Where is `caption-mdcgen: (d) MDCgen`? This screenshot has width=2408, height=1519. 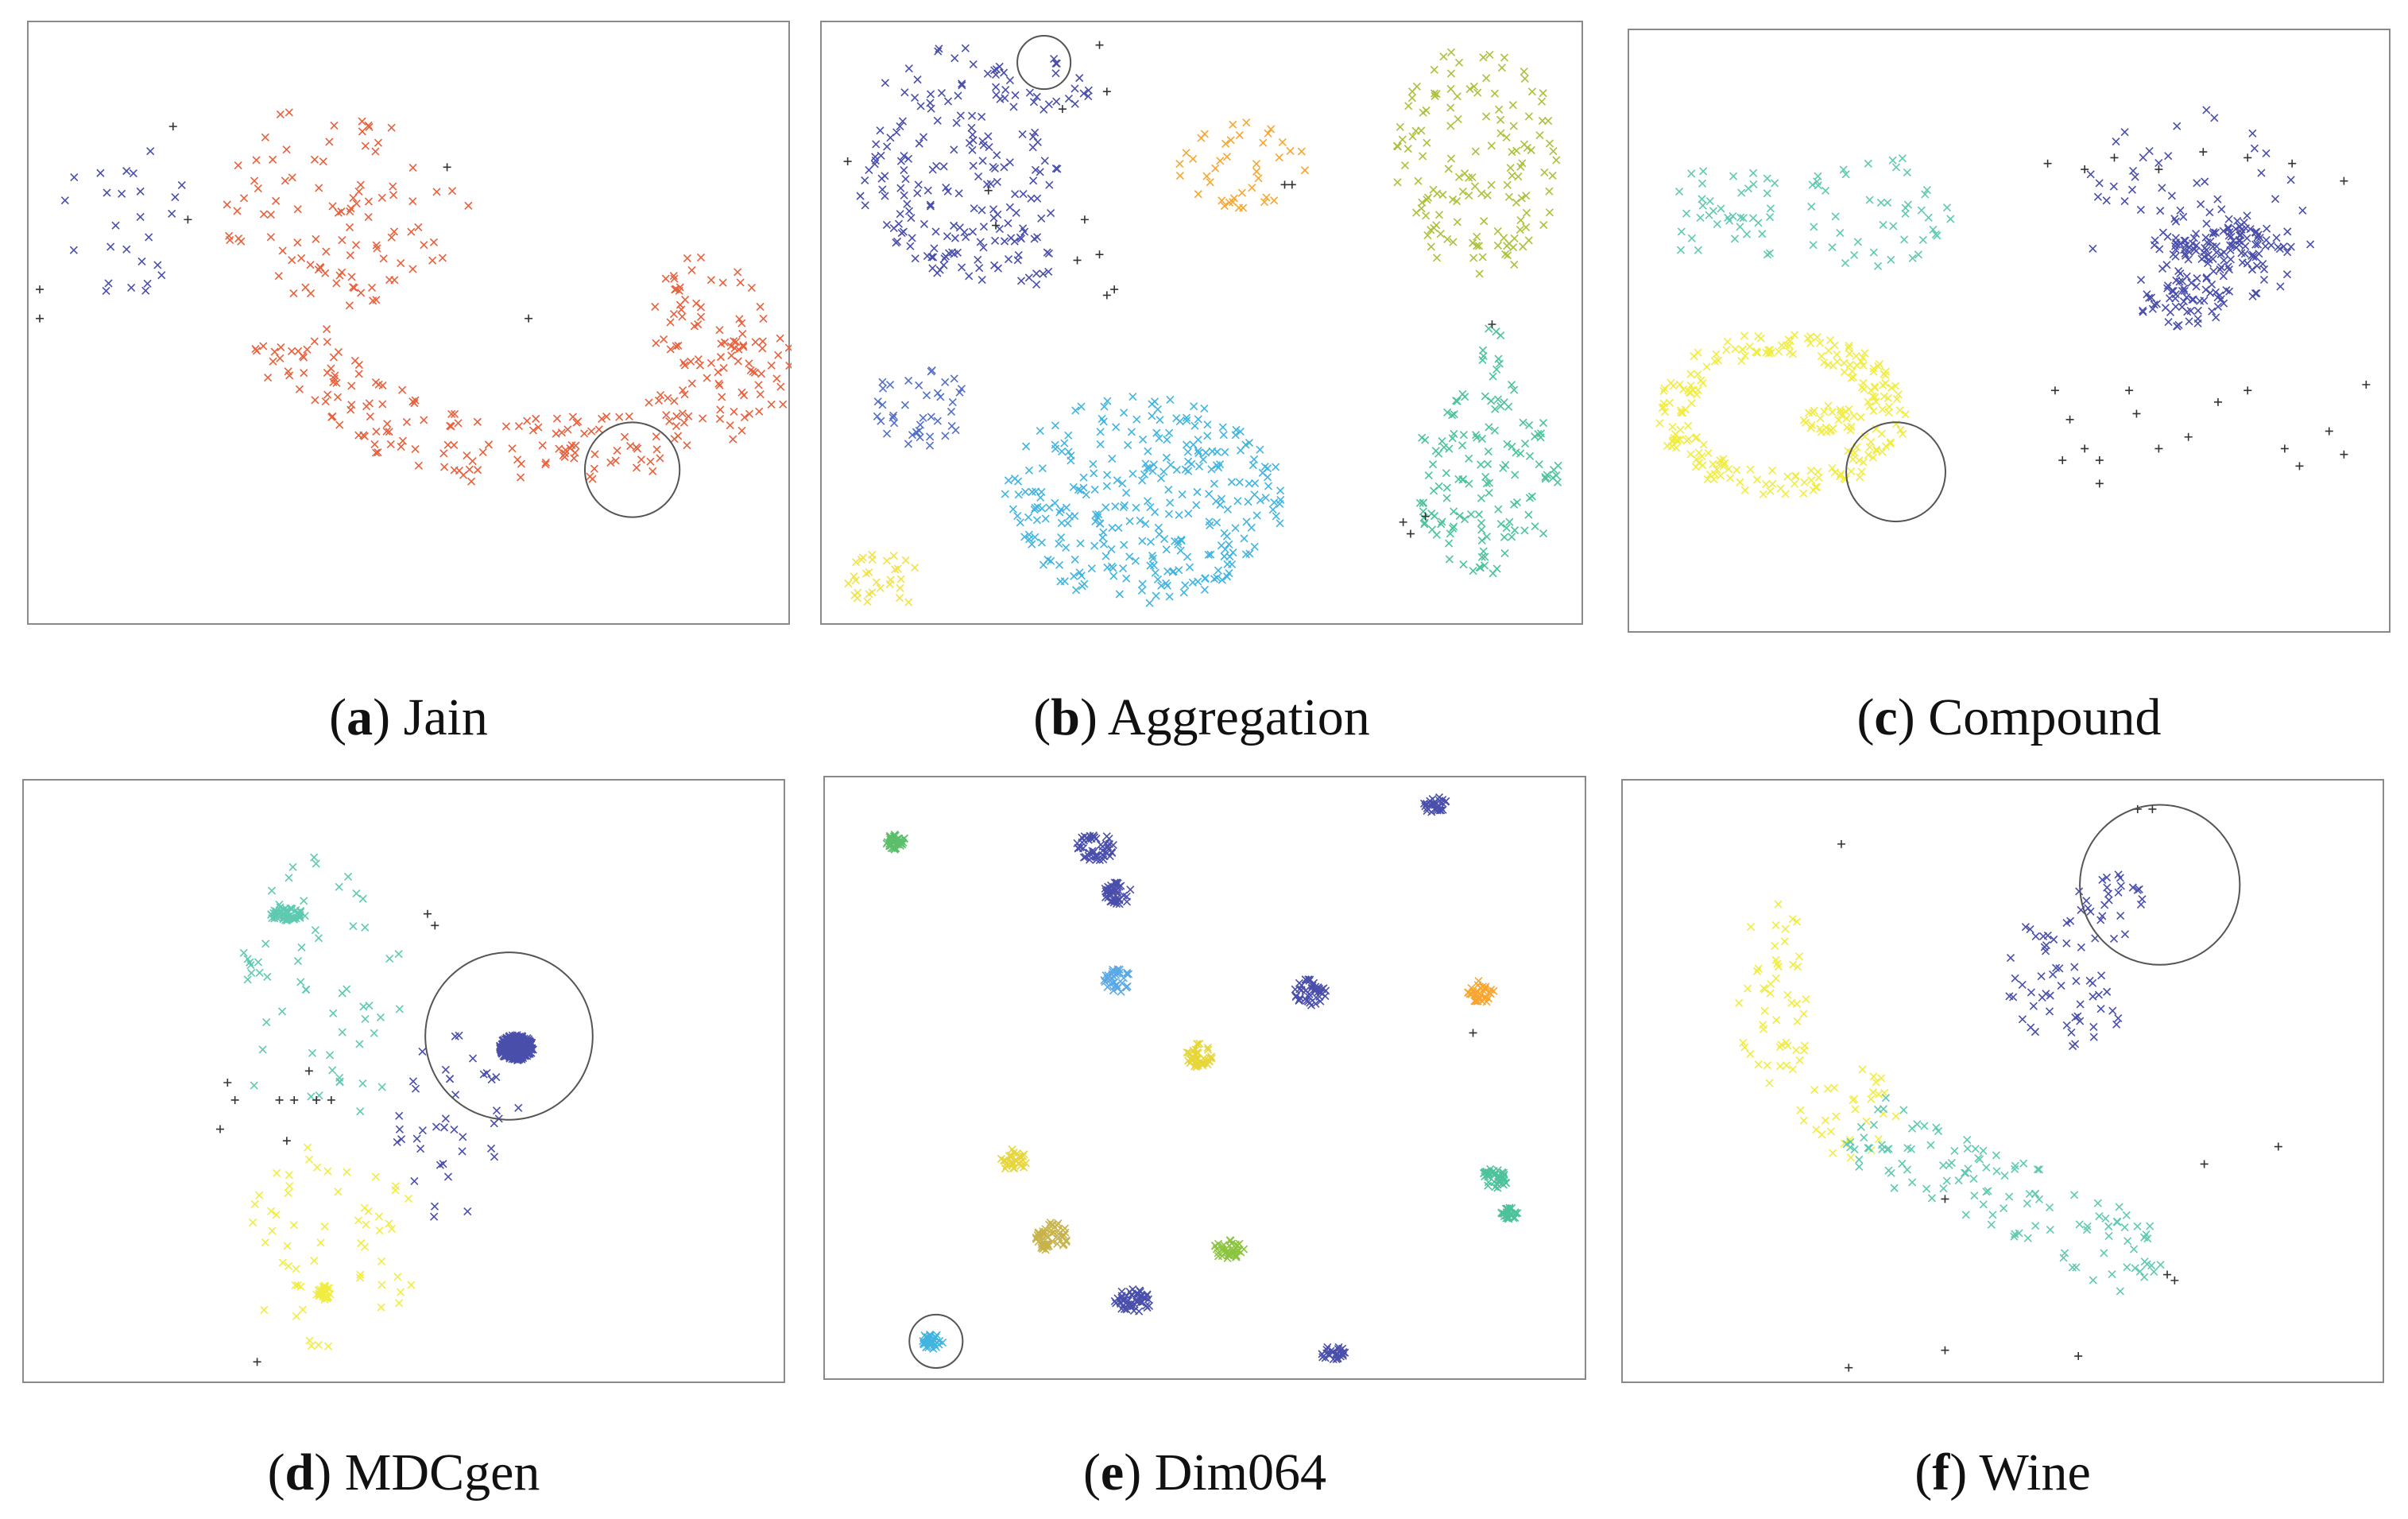
caption-mdcgen: (d) MDCgen is located at coordinates (403, 1472).